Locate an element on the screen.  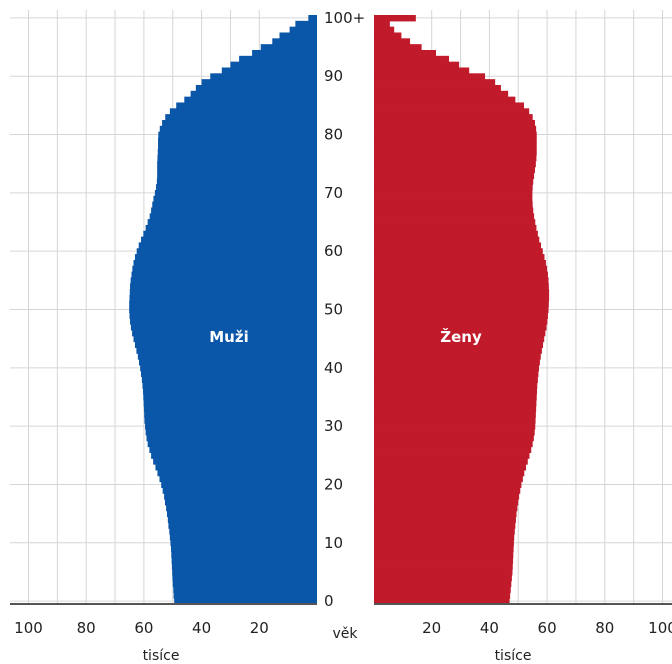
x-tick-label-right: 80 is located at coordinates (604, 628).